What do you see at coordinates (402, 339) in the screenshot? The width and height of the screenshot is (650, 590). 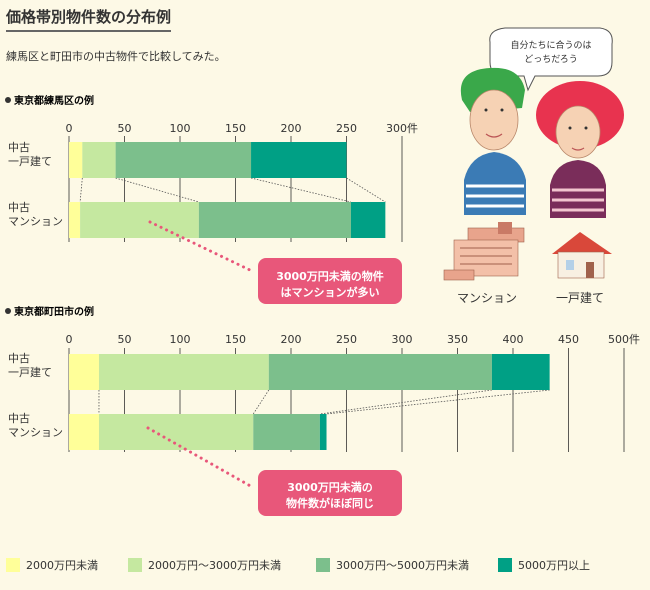 I see `tick-label: 300` at bounding box center [402, 339].